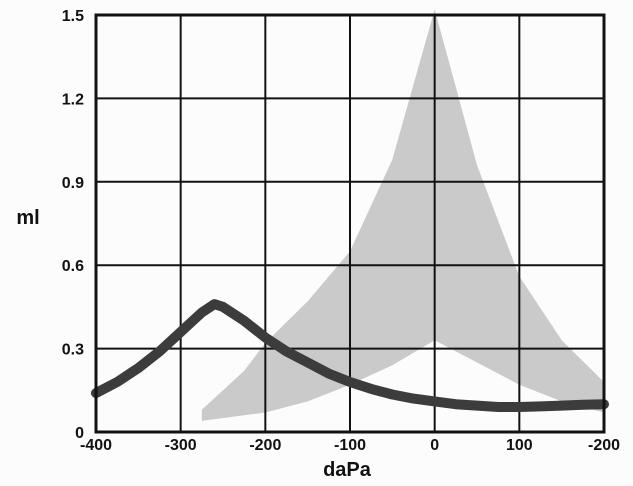  What do you see at coordinates (347, 470) in the screenshot?
I see `x-axis-label: daPa` at bounding box center [347, 470].